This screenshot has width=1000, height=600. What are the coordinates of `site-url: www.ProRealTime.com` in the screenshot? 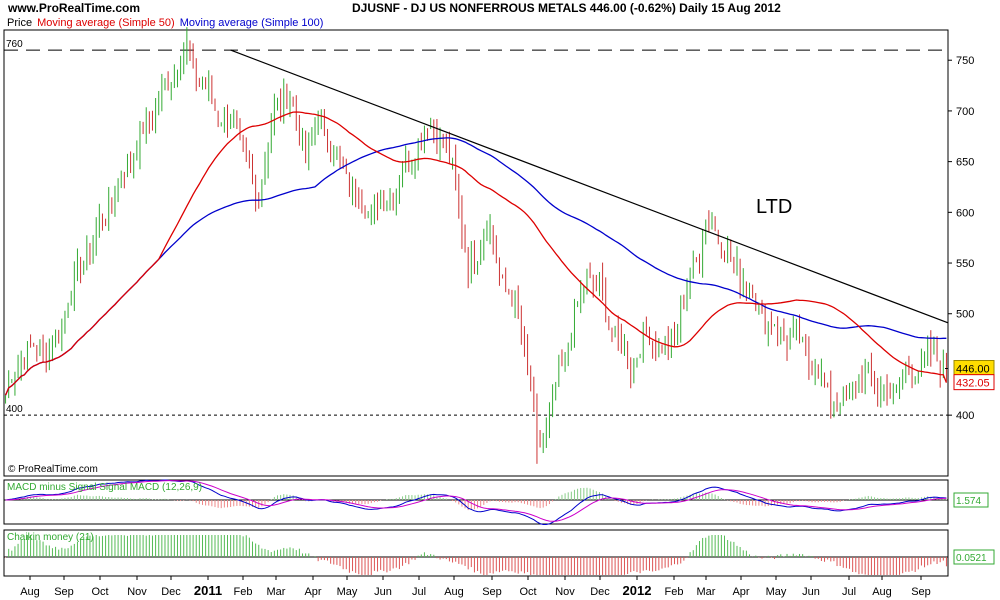 It's located at (74, 8).